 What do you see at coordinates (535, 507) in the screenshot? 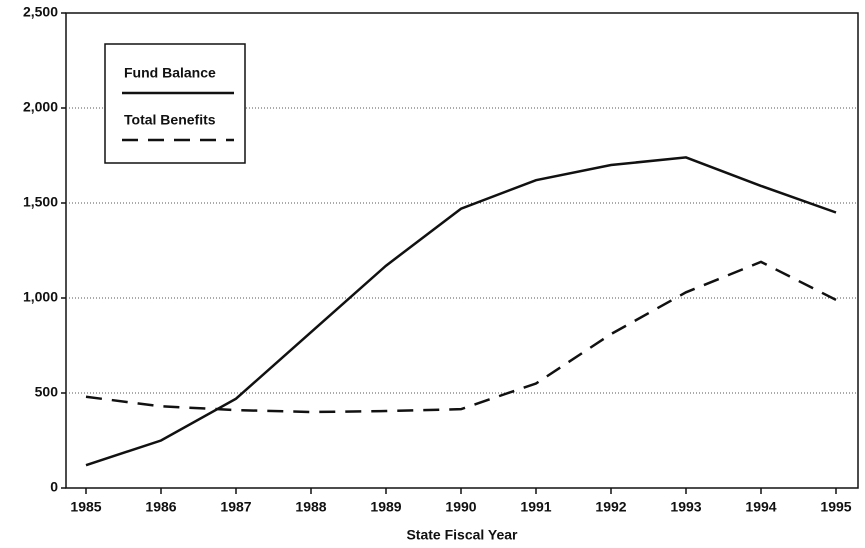
I see `x-tick-label: 1991` at bounding box center [535, 507].